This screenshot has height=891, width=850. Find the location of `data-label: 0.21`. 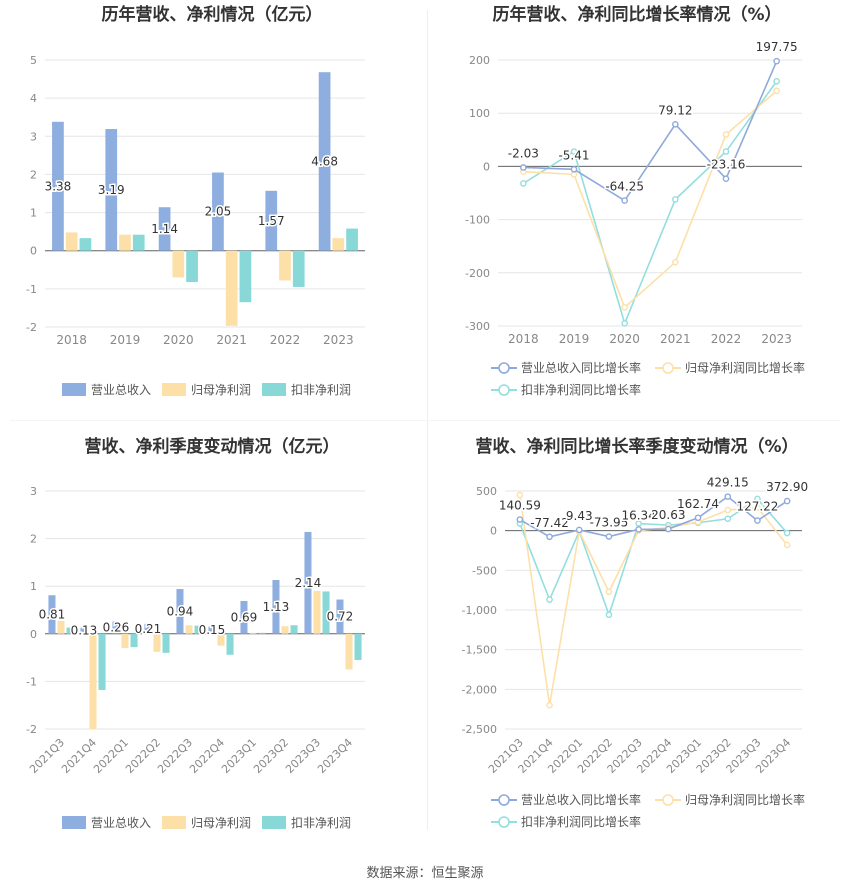

data-label: 0.21 is located at coordinates (148, 629).